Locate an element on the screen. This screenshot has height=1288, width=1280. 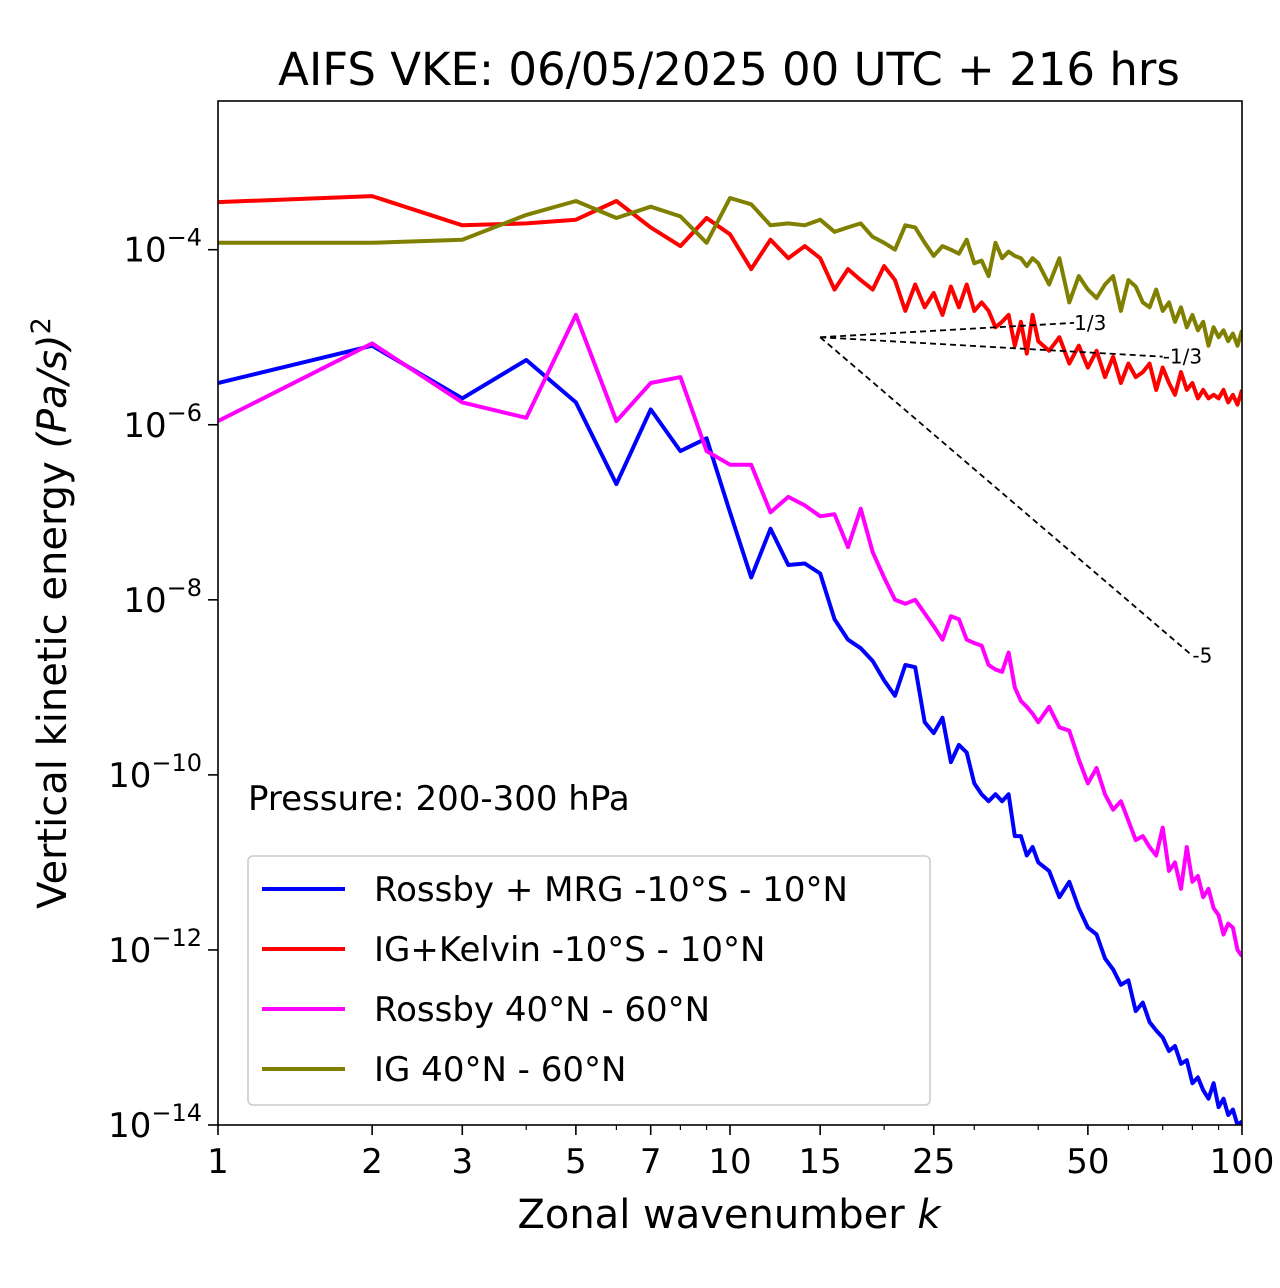
x-tick-label: 2 is located at coordinates (372, 1162).